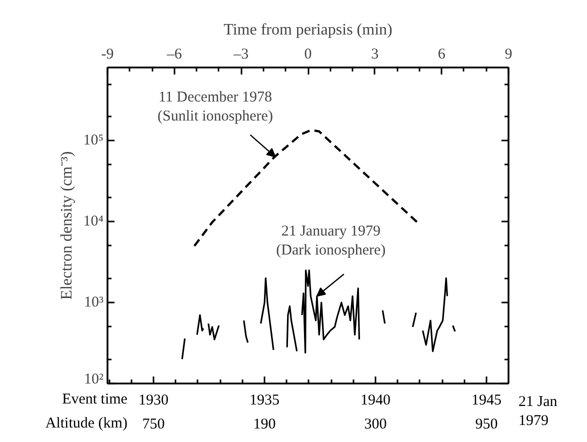 The height and width of the screenshot is (442, 587). I want to click on x2-tick-label: 1940, so click(375, 400).